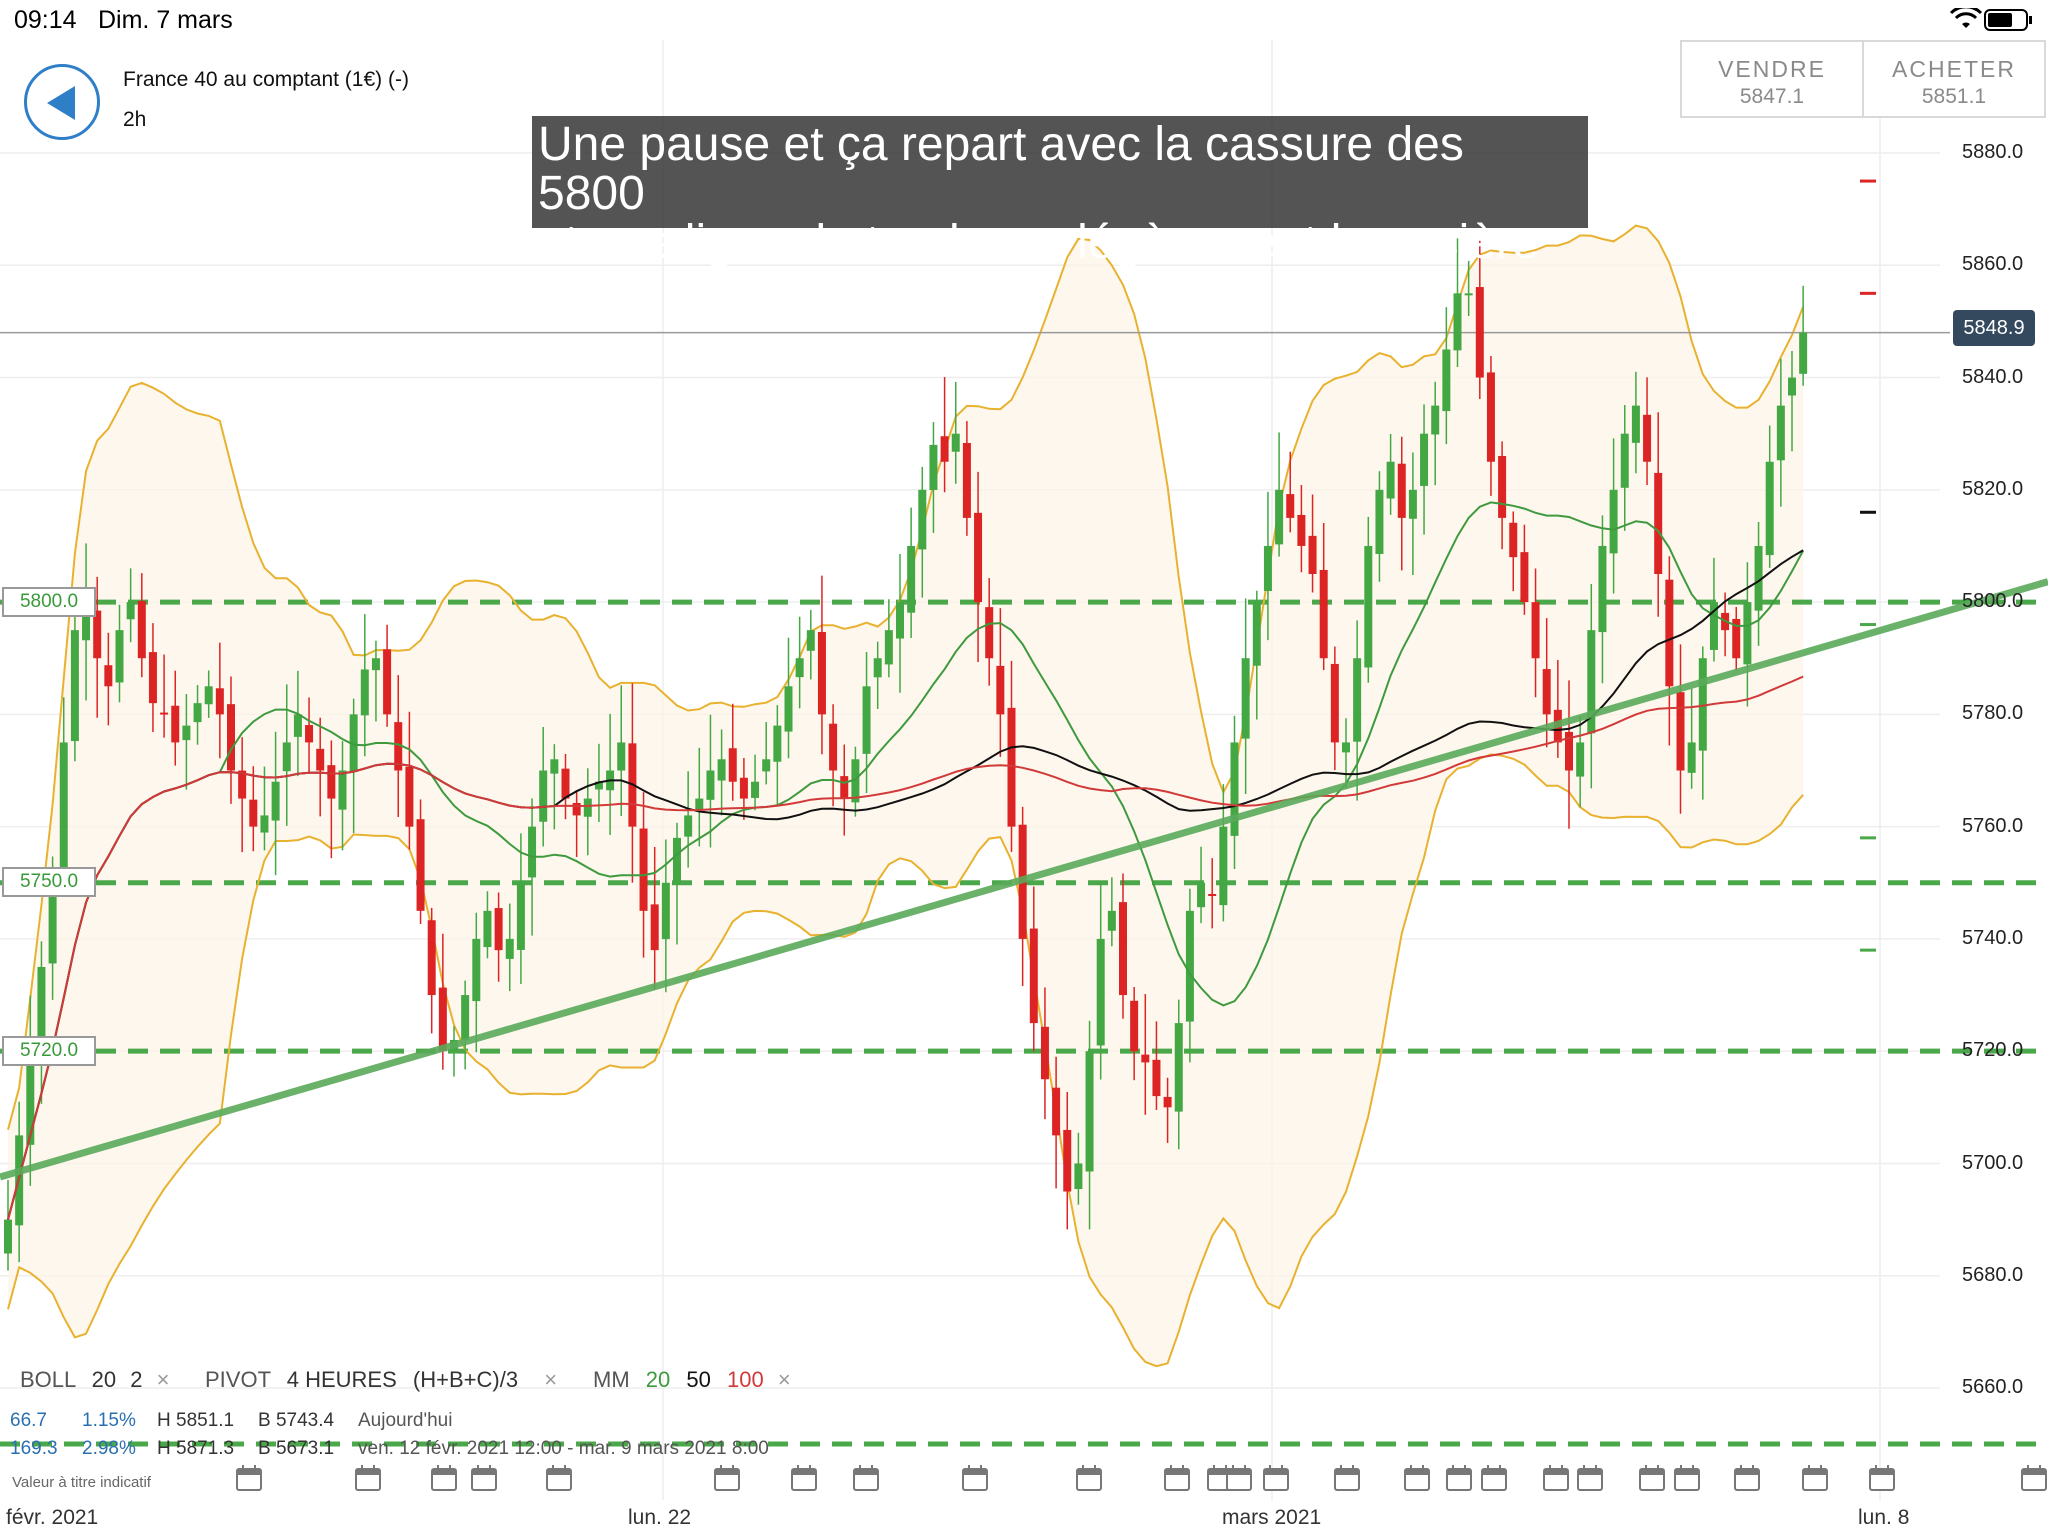  Describe the element at coordinates (49, 882) in the screenshot. I see `level-tag-5750: 5750.0` at that location.